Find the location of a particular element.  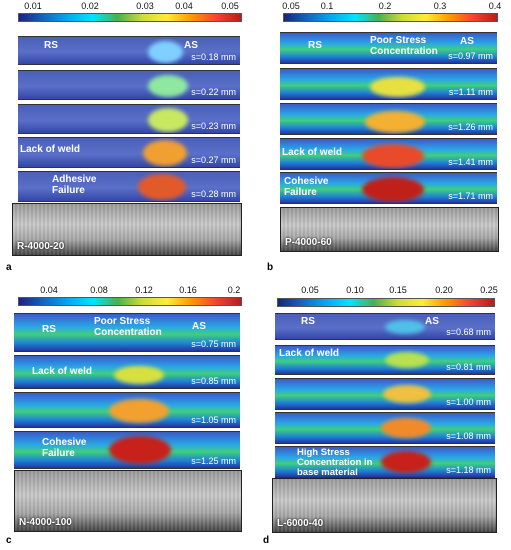

specimen-photo-c: N-4000-100 is located at coordinates (128, 501).